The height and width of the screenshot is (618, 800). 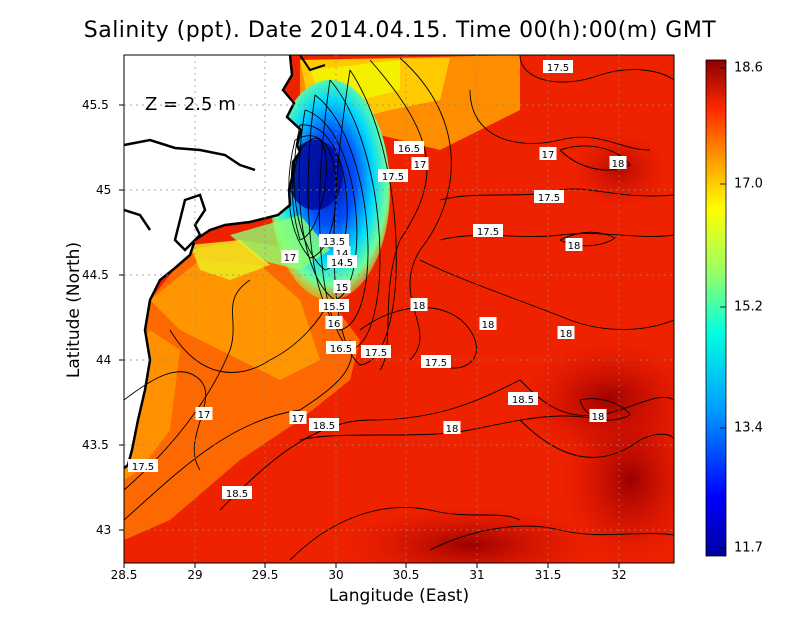 I want to click on svg-text: 14.5, so click(x=342, y=263).